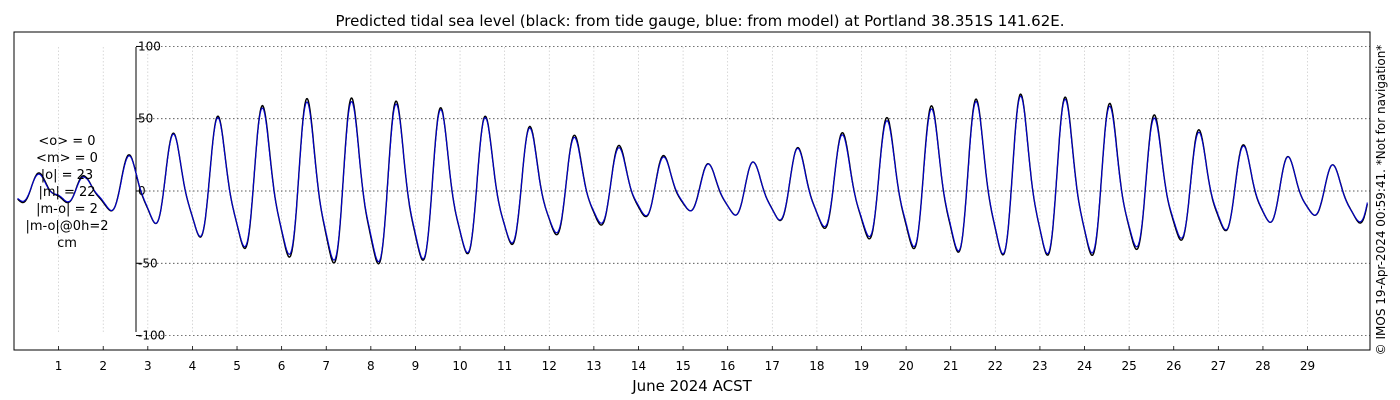 The height and width of the screenshot is (400, 1400). I want to click on x-tick-label: 23, so click(1039, 366).